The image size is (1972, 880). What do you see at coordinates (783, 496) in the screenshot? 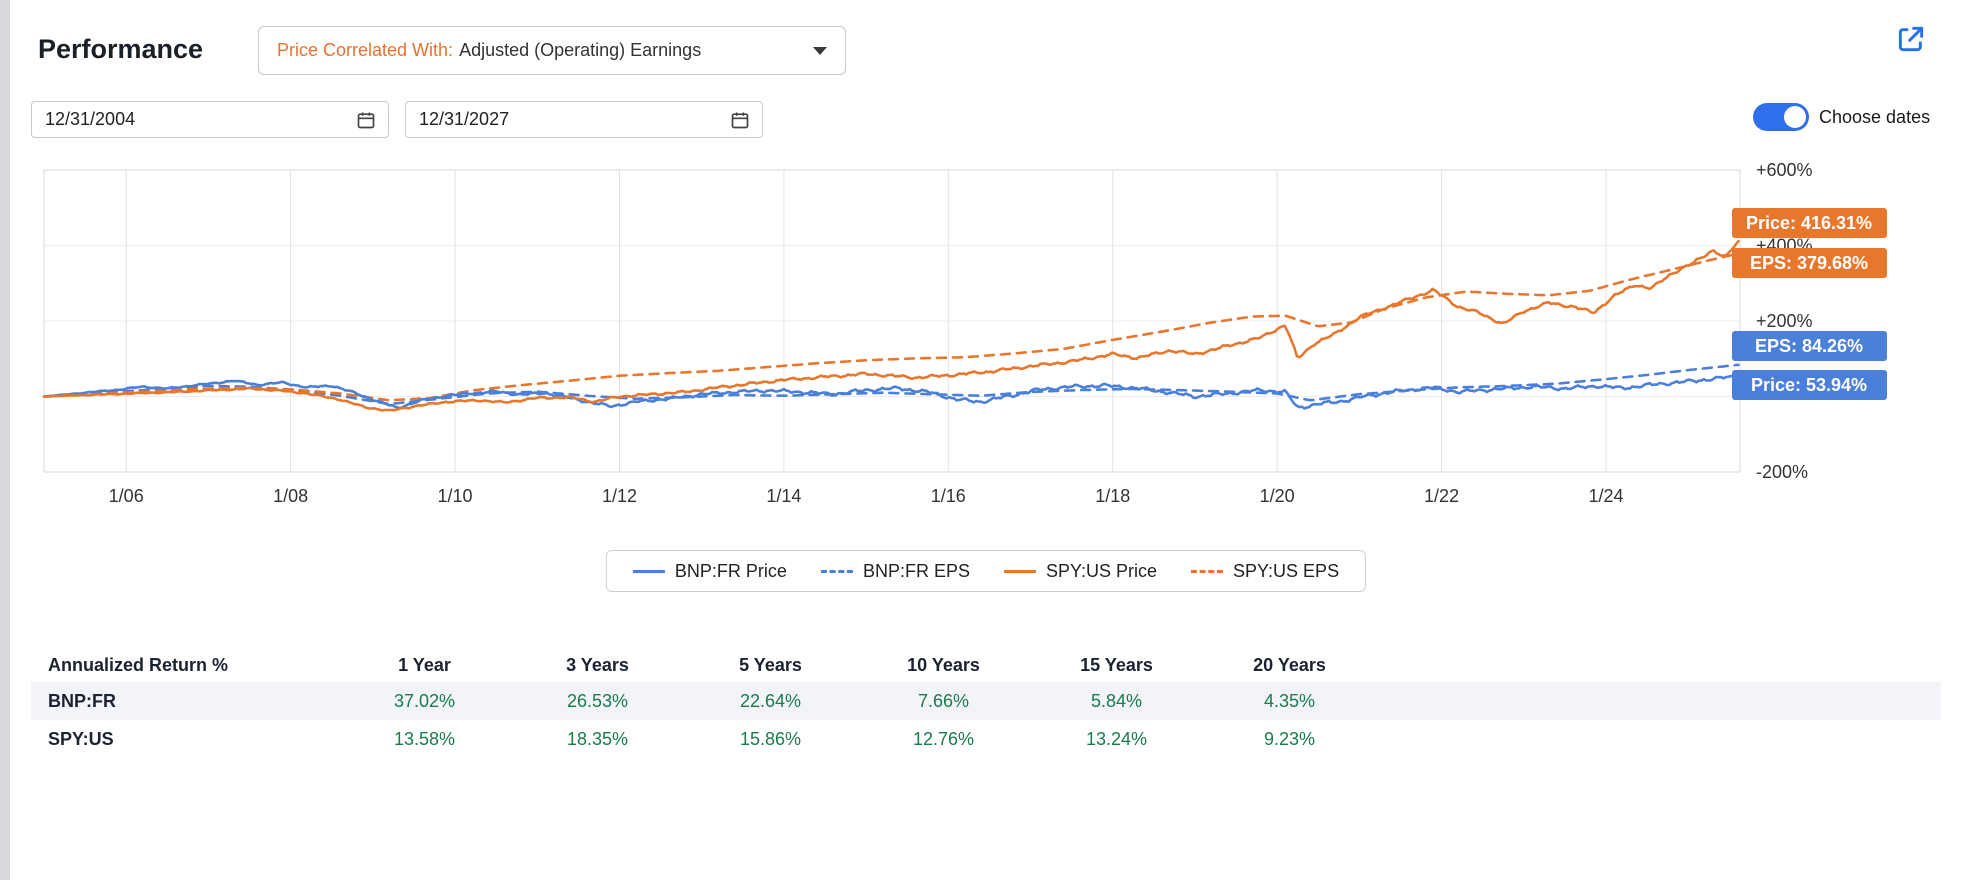
I see `x-axis-label: 1/14` at bounding box center [783, 496].